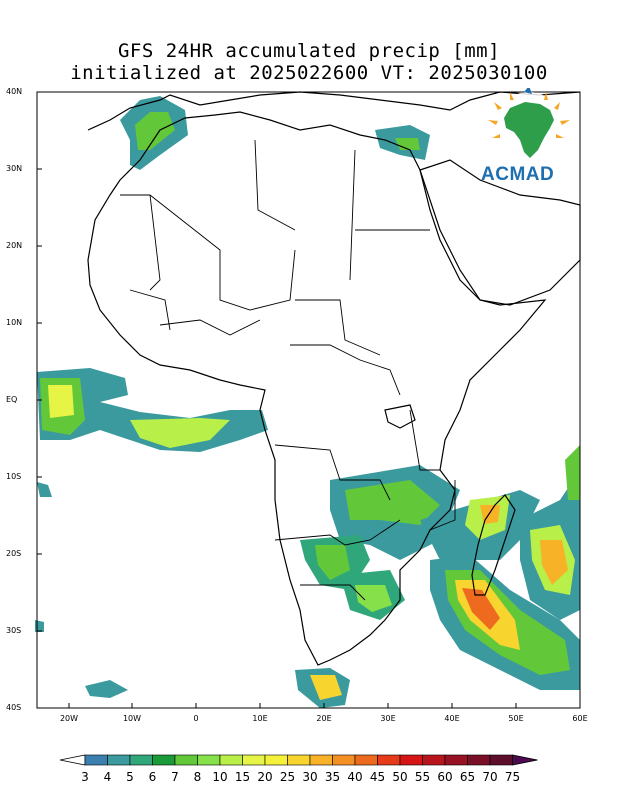 Image resolution: width=618 pixels, height=800 pixels. I want to click on colorbar-label: 35, so click(332, 777).